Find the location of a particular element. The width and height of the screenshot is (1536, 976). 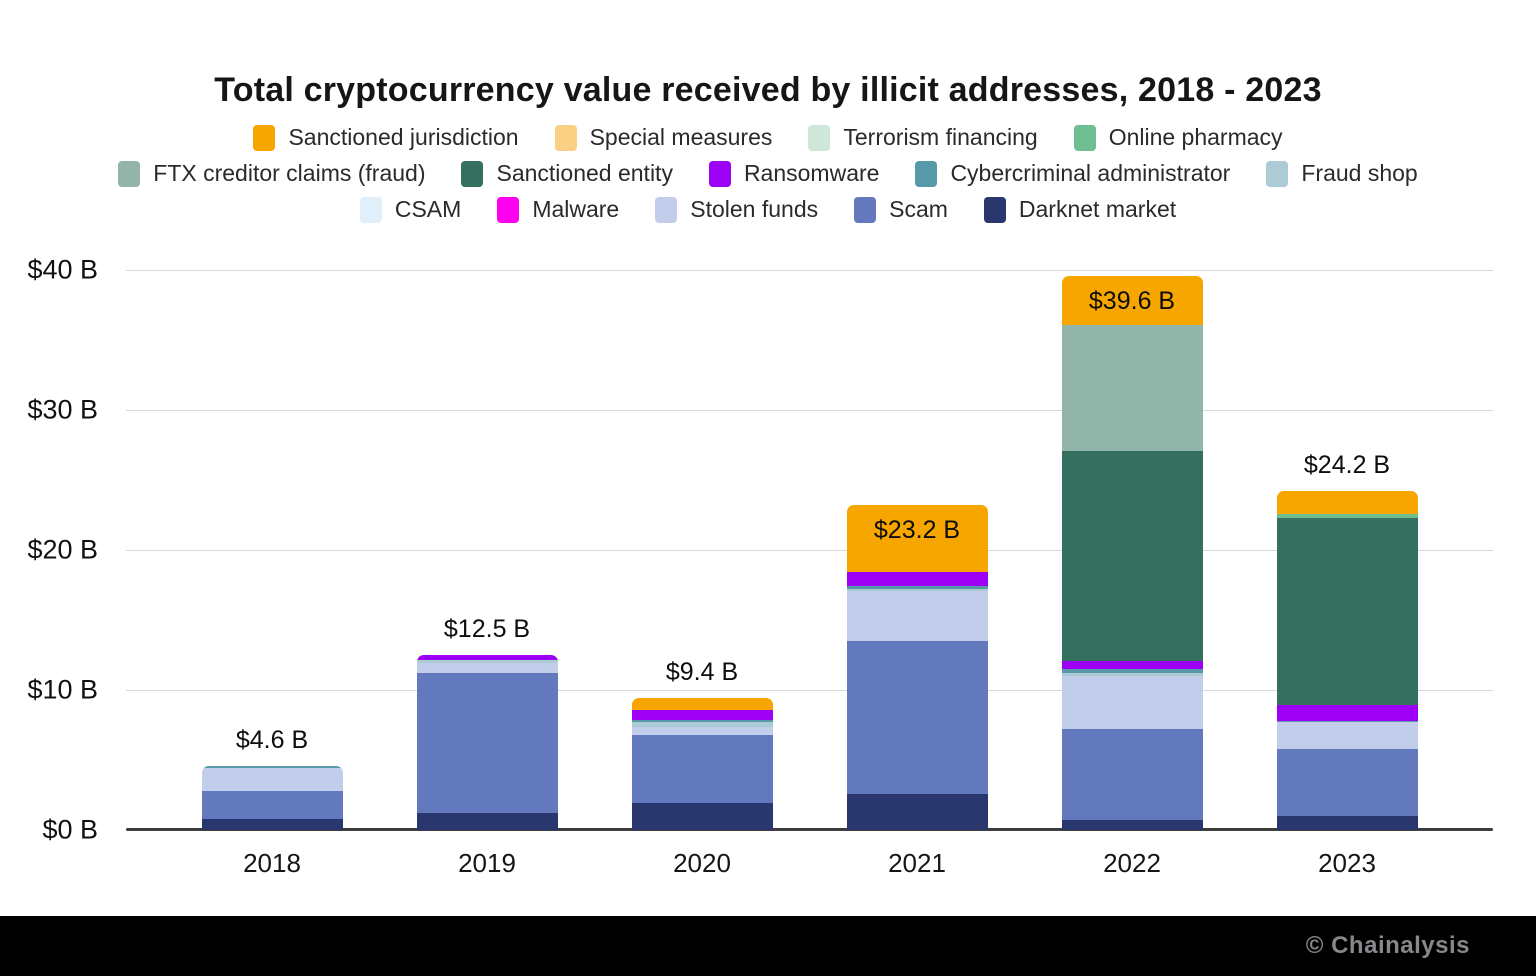

legend-item: Malware is located at coordinates (558, 209).